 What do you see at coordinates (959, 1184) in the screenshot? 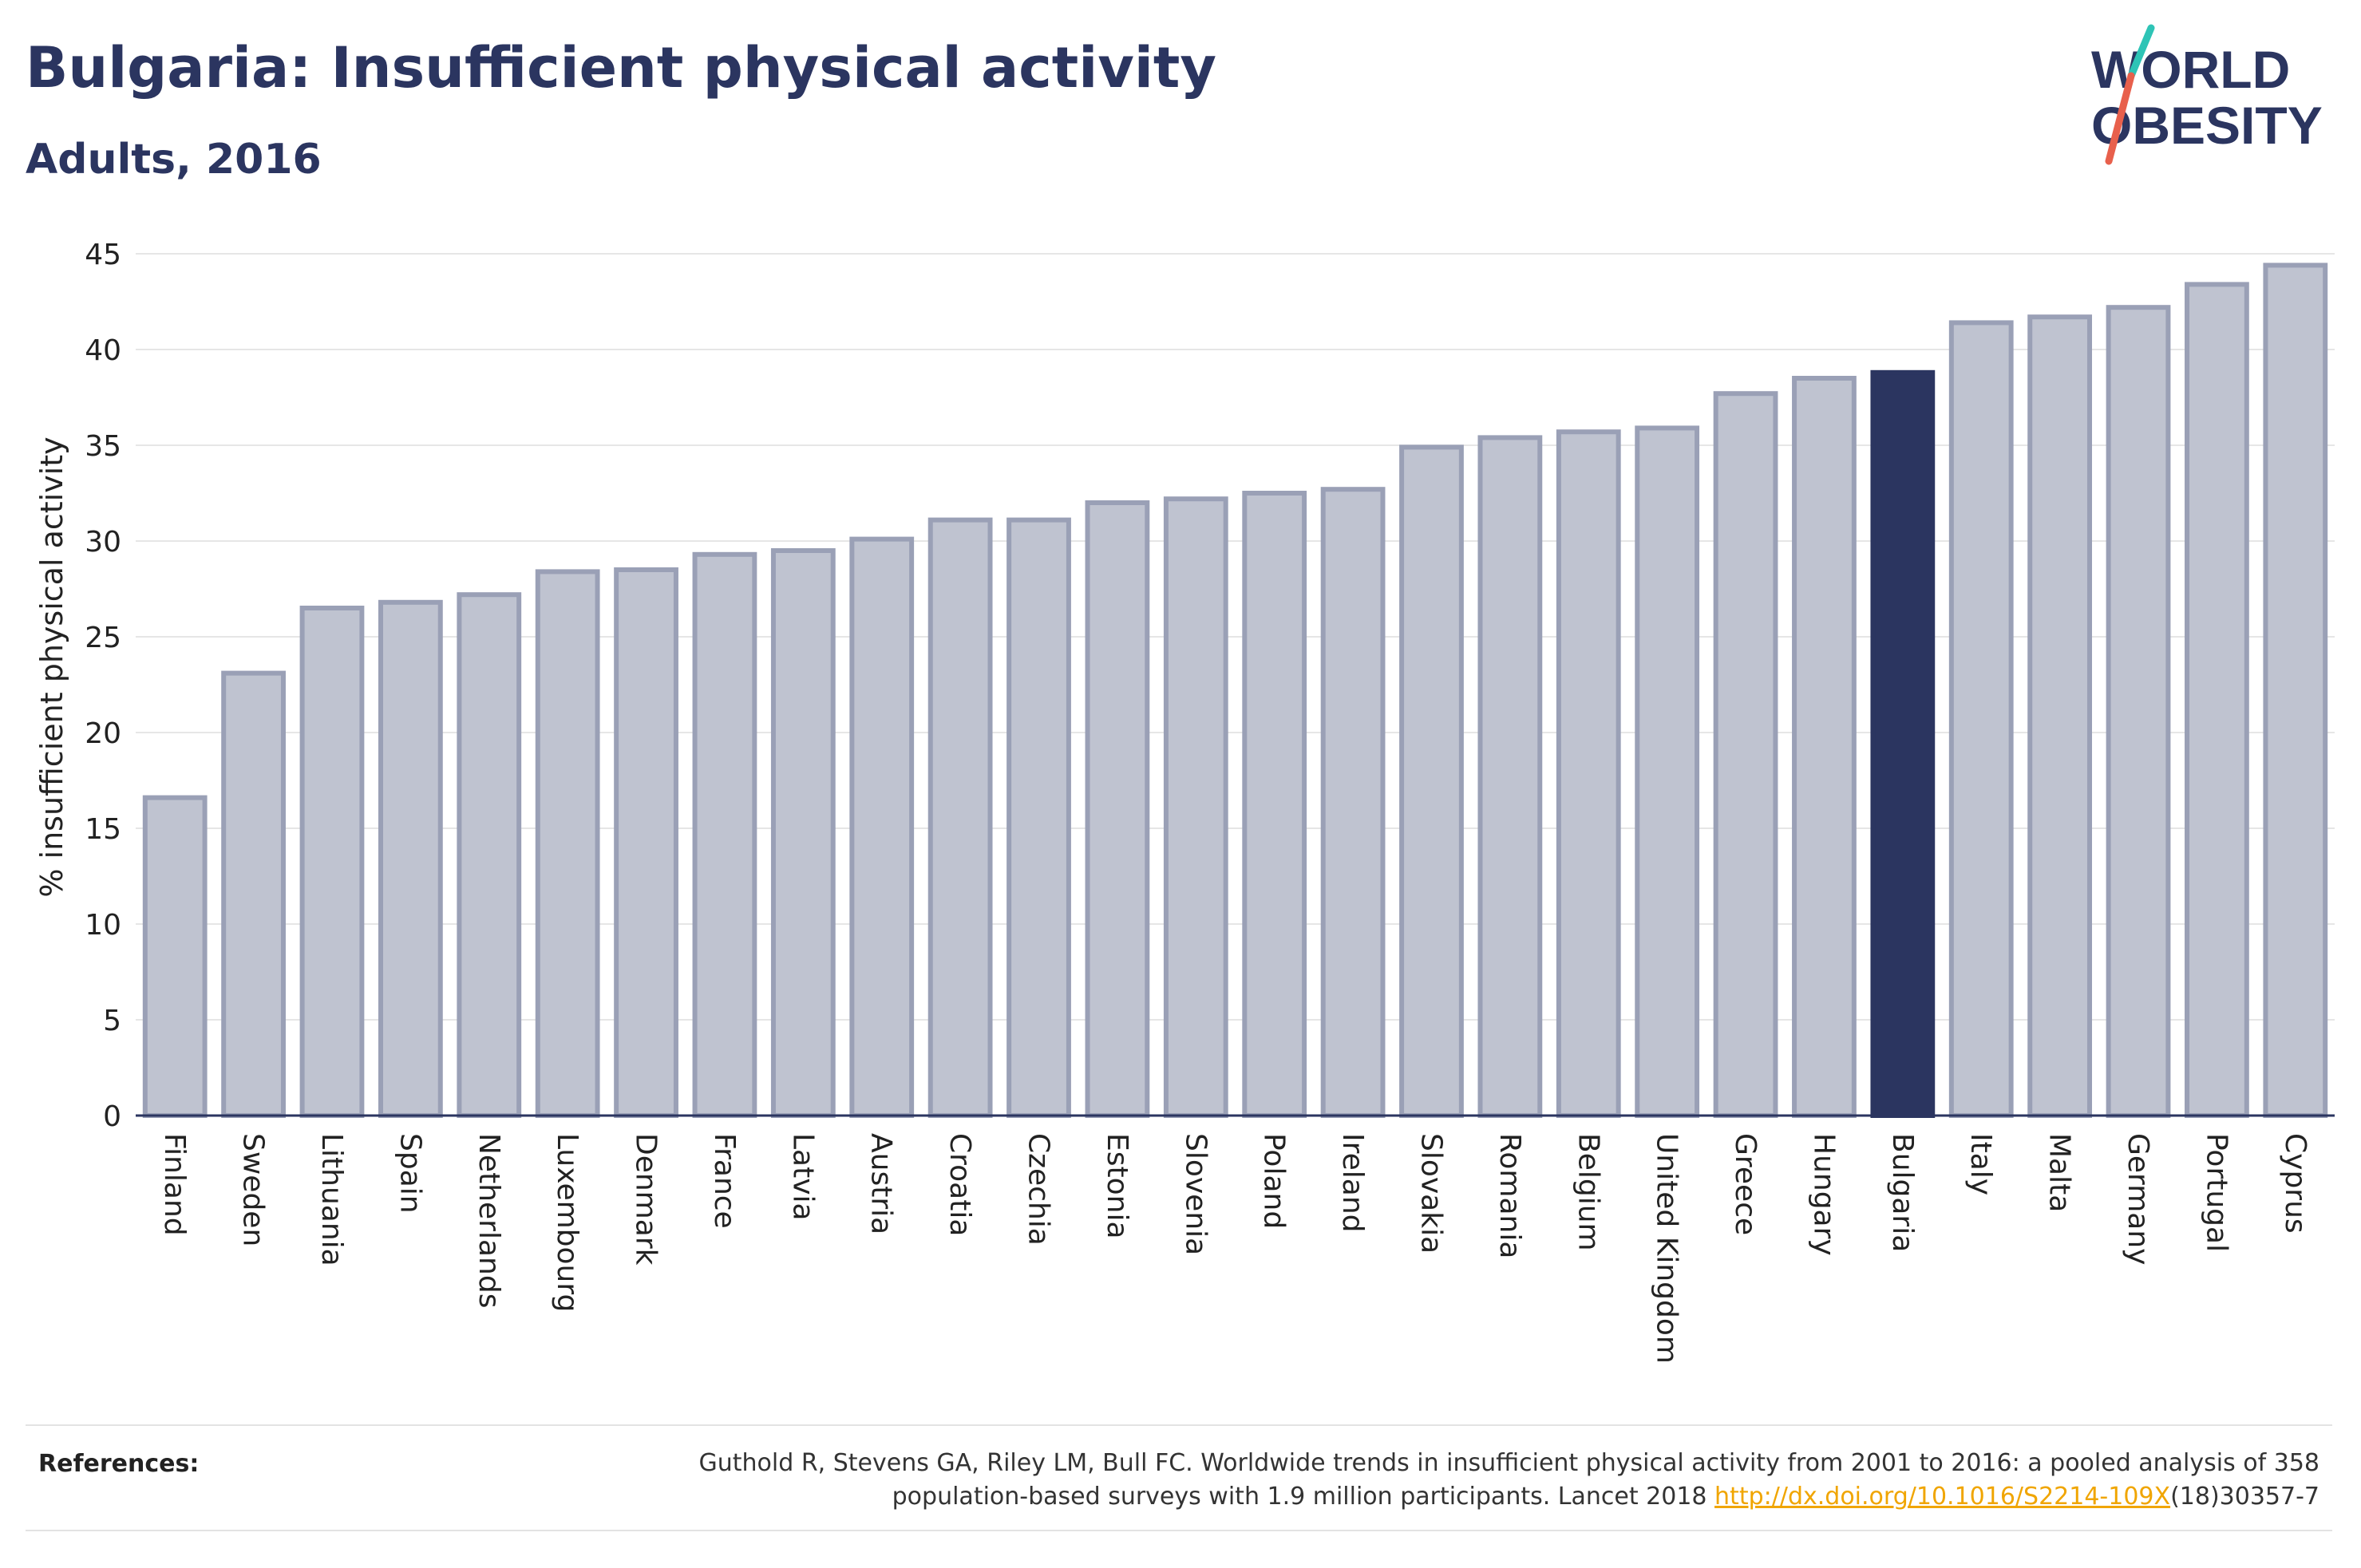
I see `x-tick-label: Croatia` at bounding box center [959, 1184].